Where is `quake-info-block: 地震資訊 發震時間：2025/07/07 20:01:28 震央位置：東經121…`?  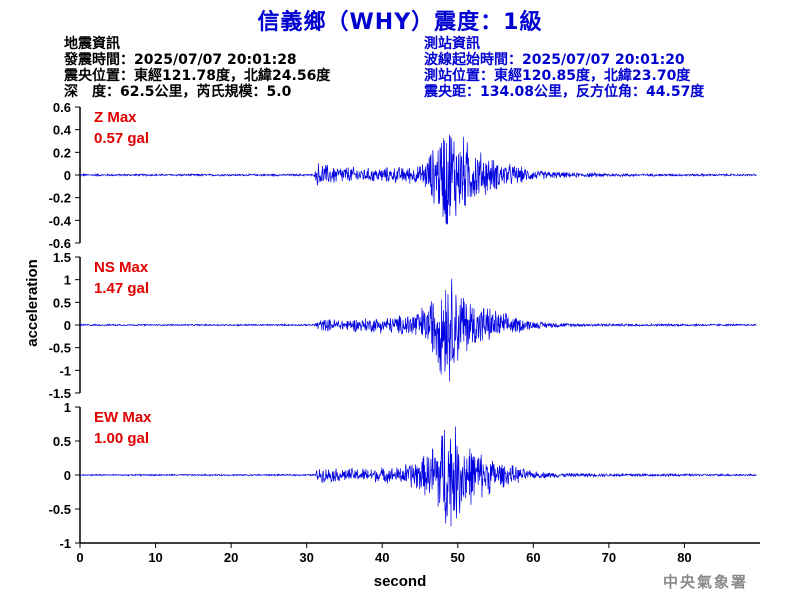 quake-info-block: 地震資訊 發震時間：2025/07/07 20:01:28 震央位置：東經121… is located at coordinates (197, 68).